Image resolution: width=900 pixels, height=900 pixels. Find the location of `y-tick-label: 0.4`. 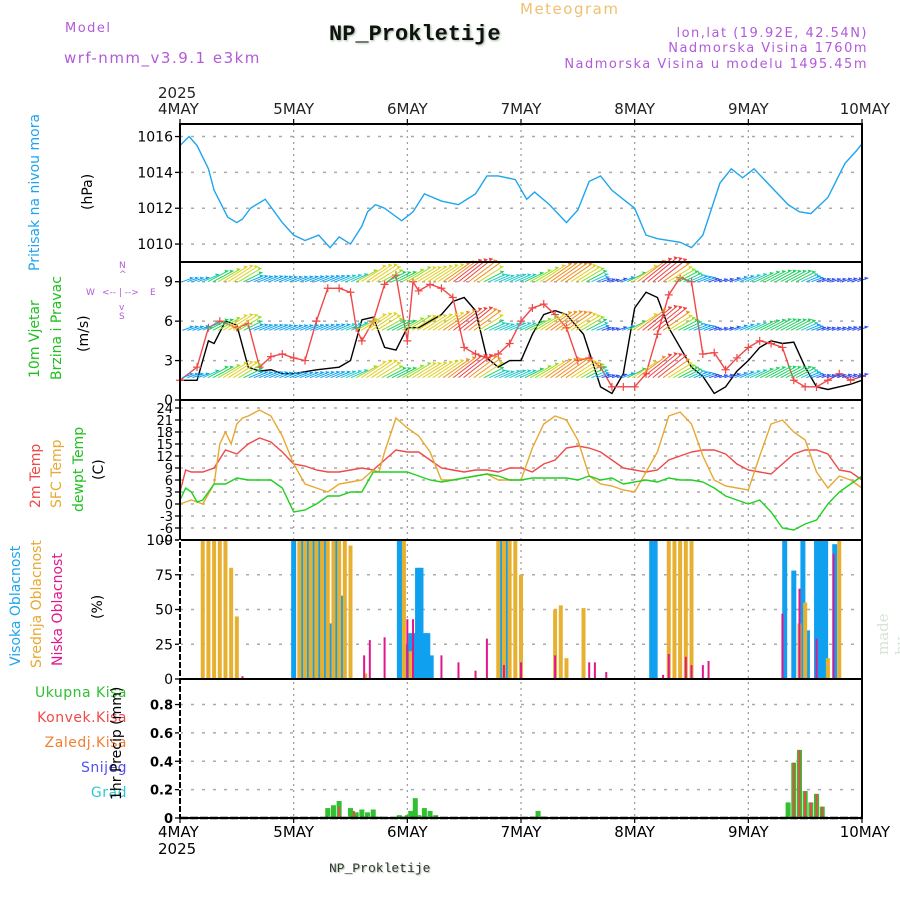

y-tick-label: 0.4 is located at coordinates (161, 762).